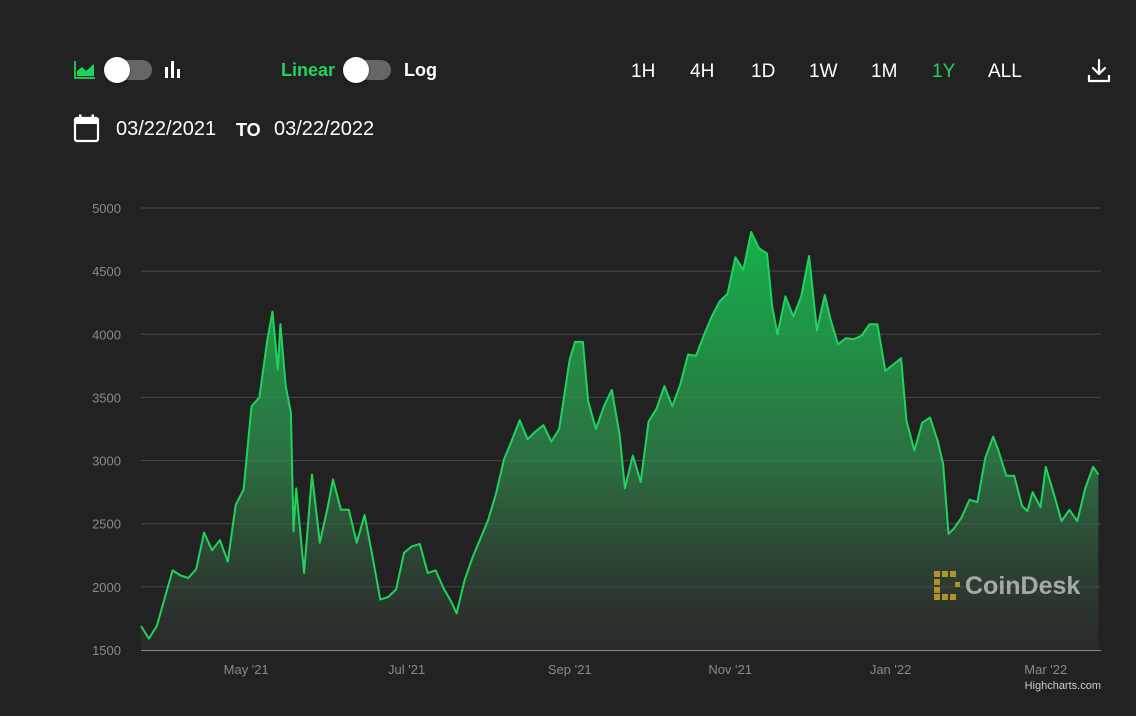 This screenshot has height=716, width=1136. Describe the element at coordinates (1099, 71) in the screenshot. I see `download-icon` at that location.